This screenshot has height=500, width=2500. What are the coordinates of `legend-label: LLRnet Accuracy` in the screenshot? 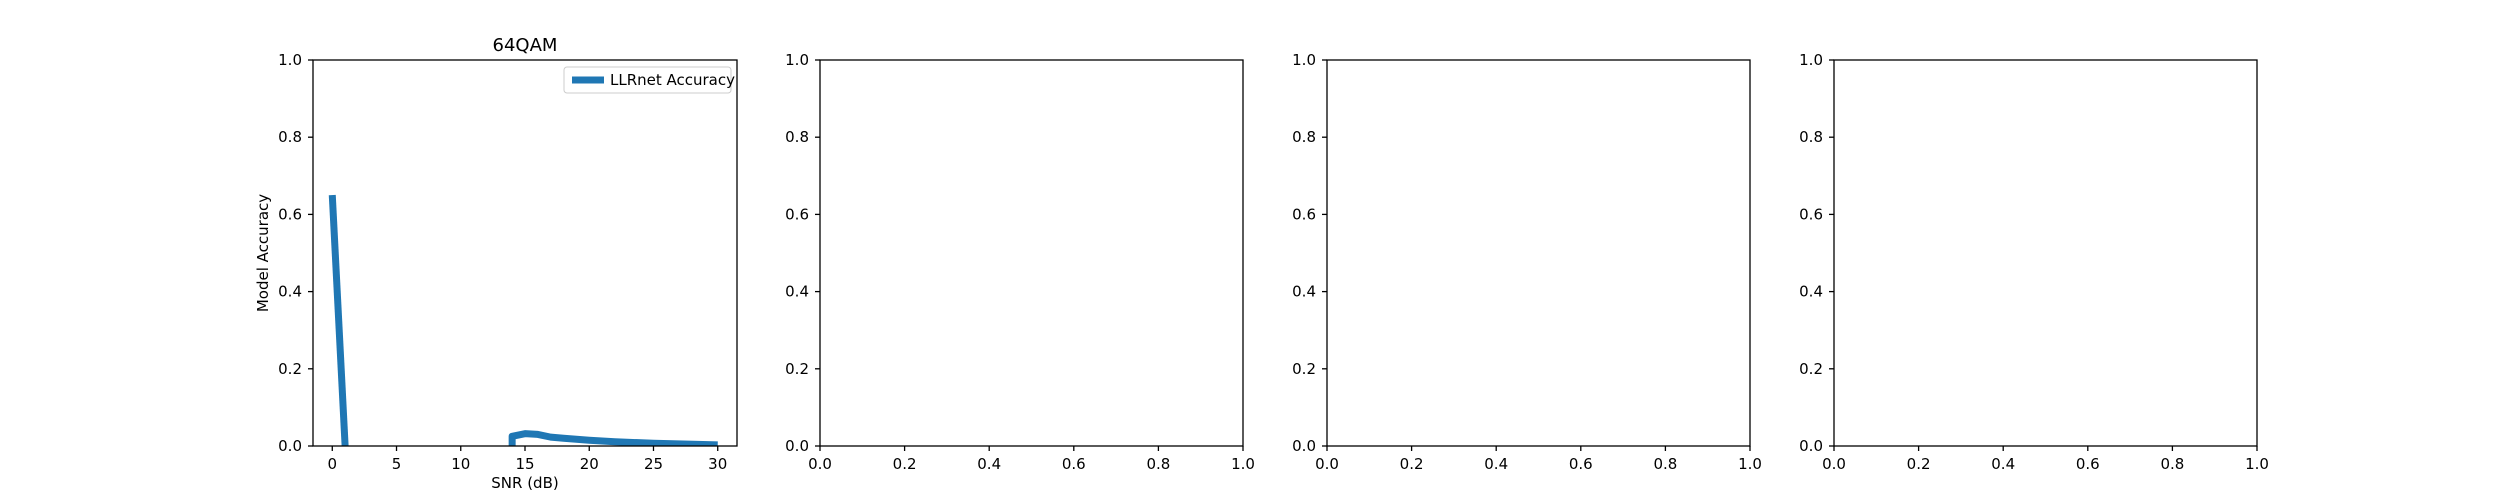 It's located at (672, 80).